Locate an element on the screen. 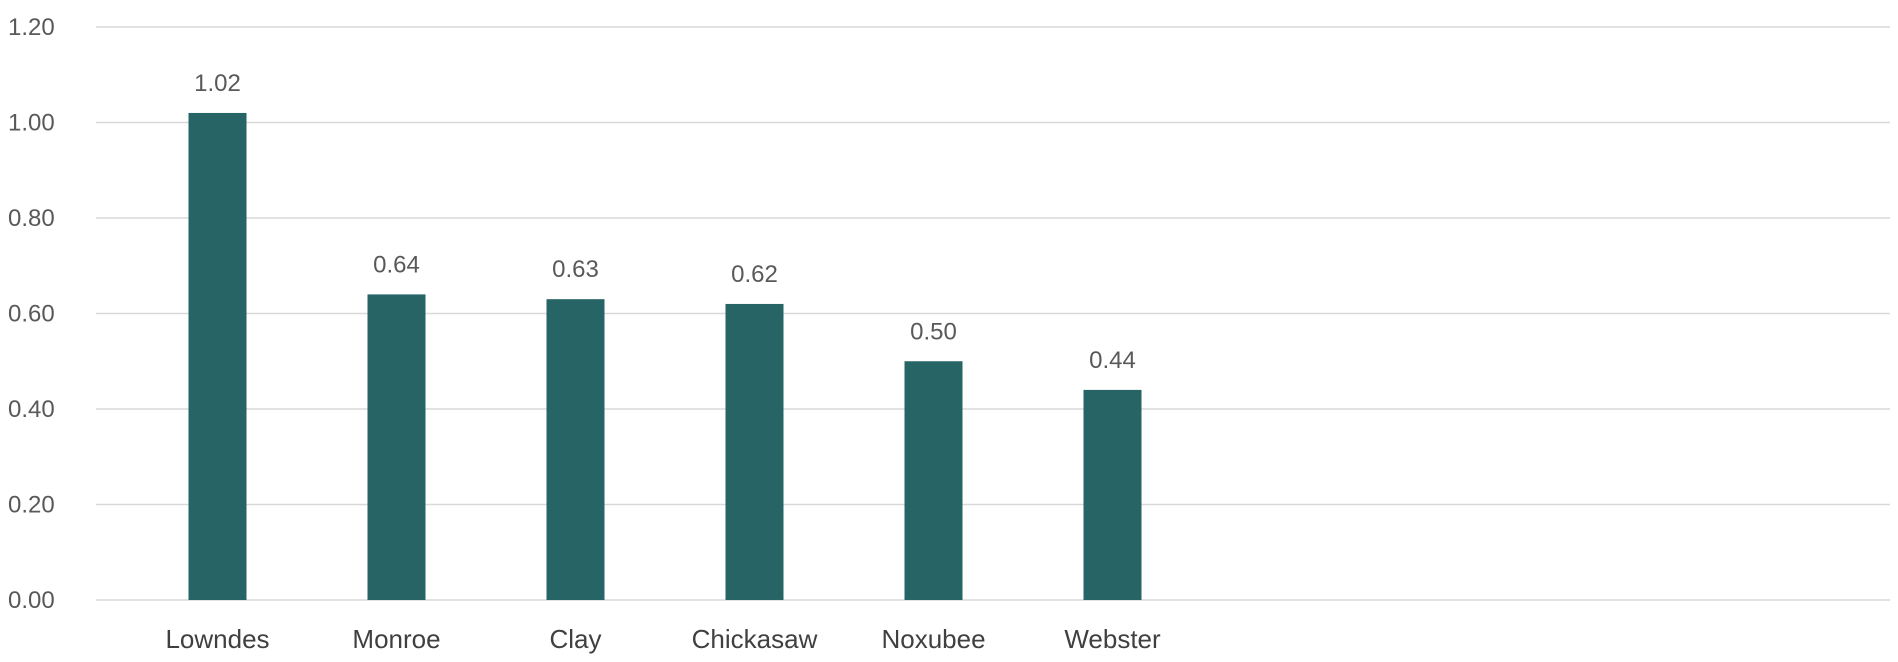 This screenshot has width=1898, height=662. bar-chickasaw is located at coordinates (754, 451).